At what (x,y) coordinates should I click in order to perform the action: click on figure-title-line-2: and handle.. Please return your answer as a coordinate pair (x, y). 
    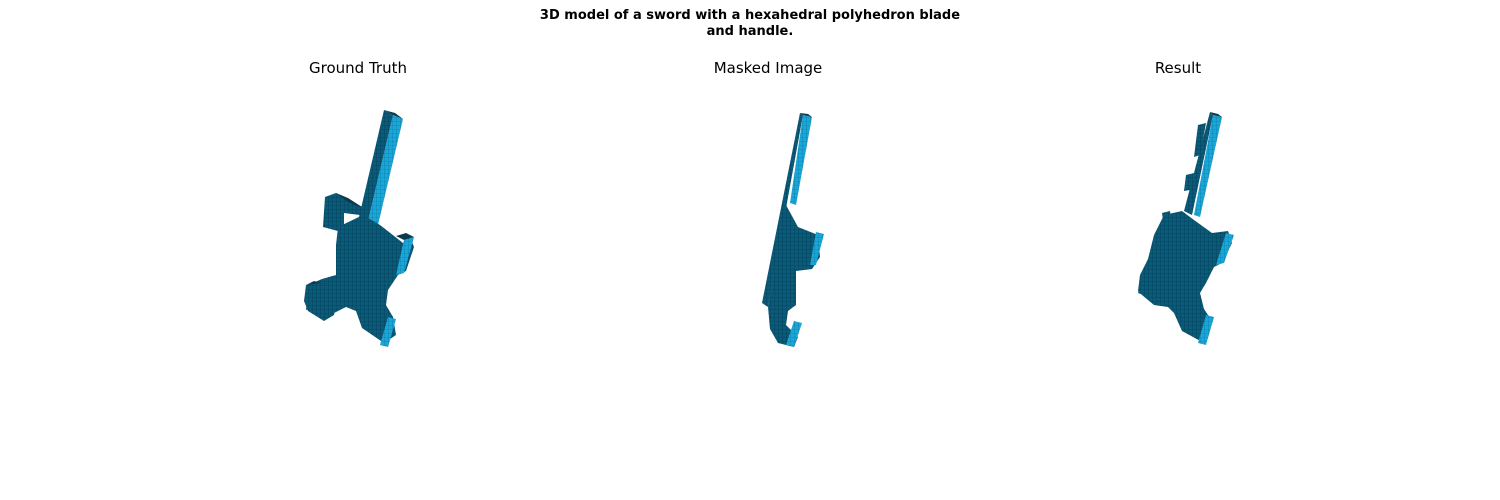
    Looking at the image, I should click on (750, 31).